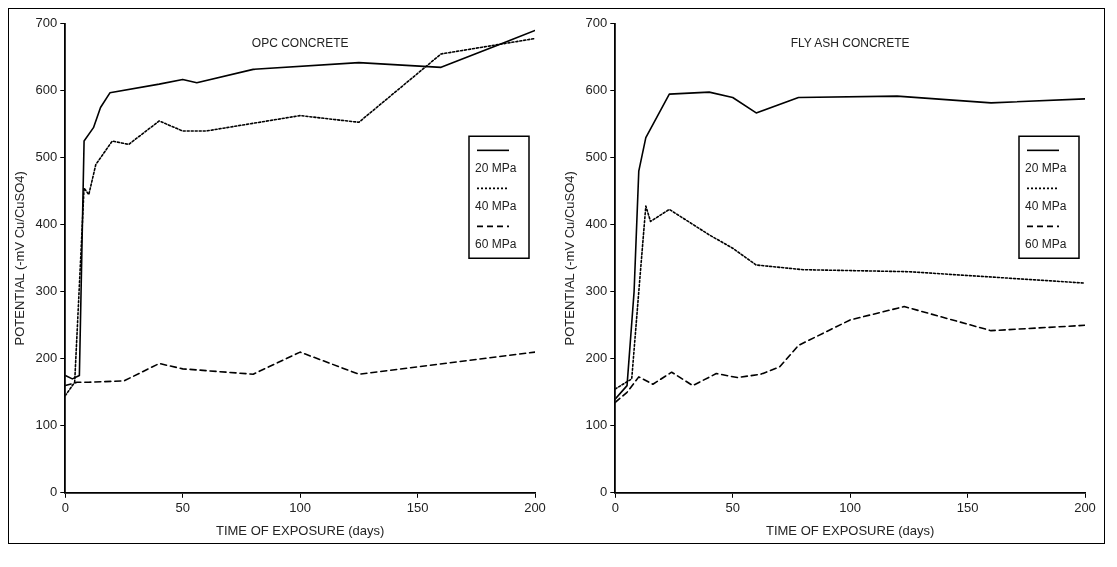 The height and width of the screenshot is (567, 1117). Describe the element at coordinates (850, 43) in the screenshot. I see `text: FLY ASH CONCRETE` at that location.